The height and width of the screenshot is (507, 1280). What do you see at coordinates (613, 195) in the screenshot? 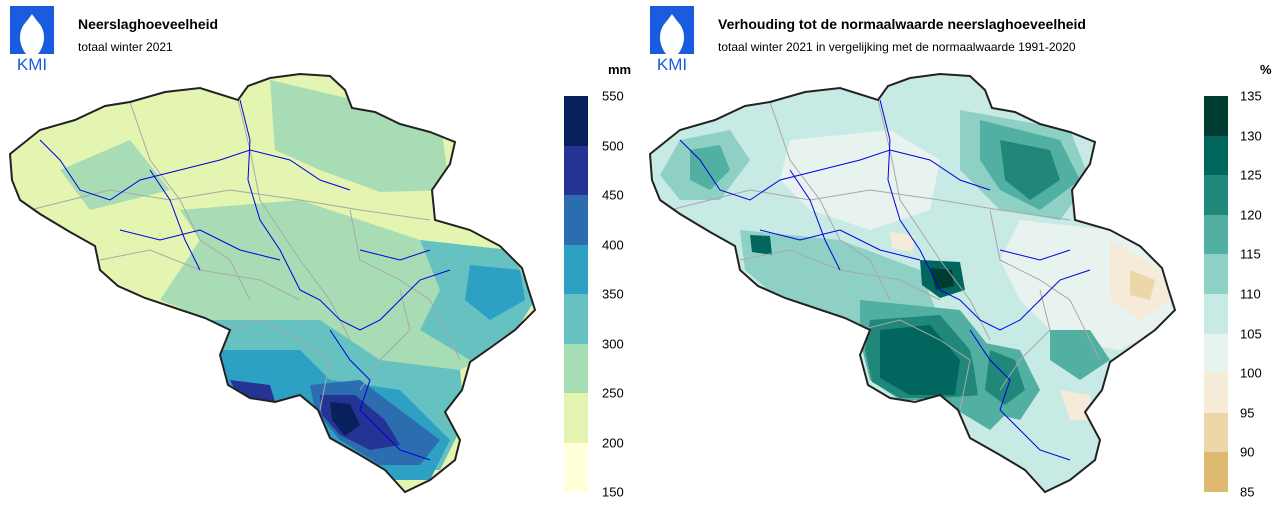
I see `legend-tick-label: 450` at bounding box center [613, 195].